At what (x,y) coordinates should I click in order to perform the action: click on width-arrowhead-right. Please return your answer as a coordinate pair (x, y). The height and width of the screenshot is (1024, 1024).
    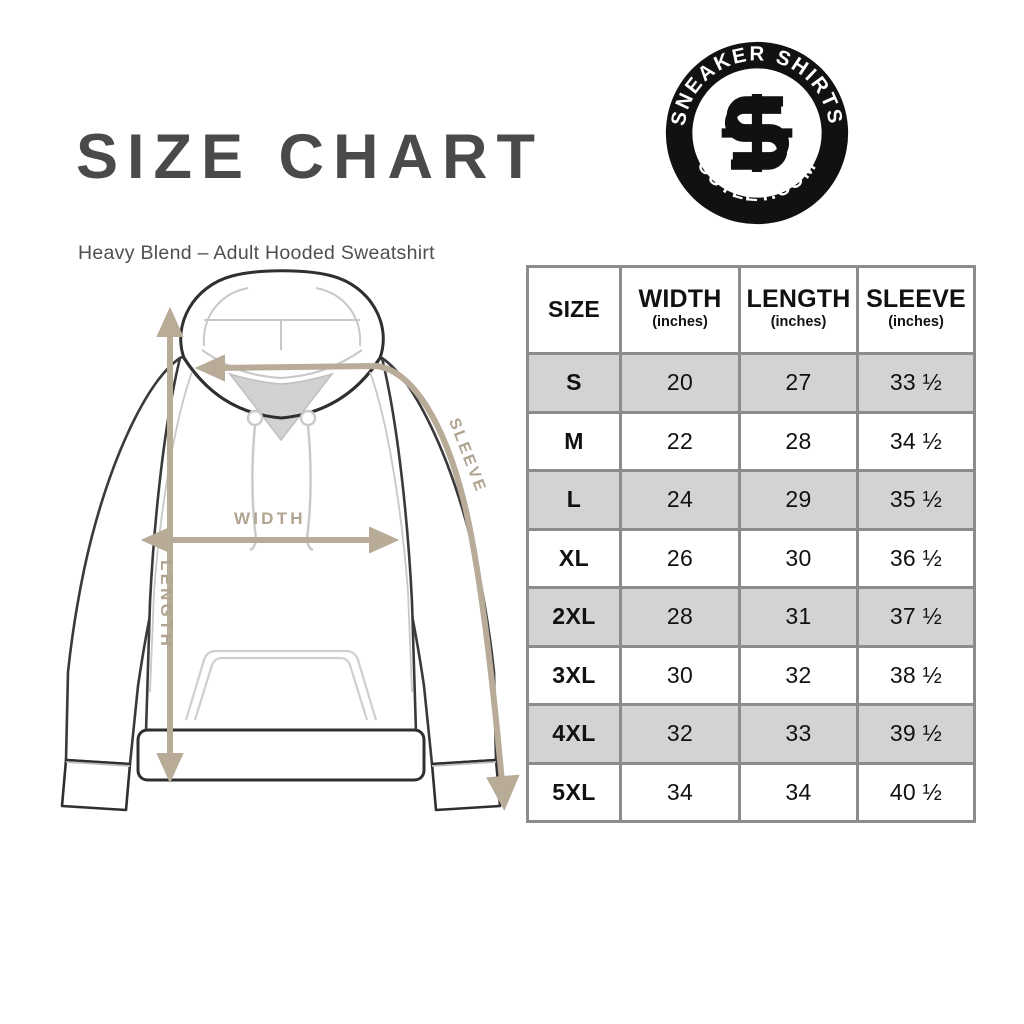
    Looking at the image, I should click on (384, 540).